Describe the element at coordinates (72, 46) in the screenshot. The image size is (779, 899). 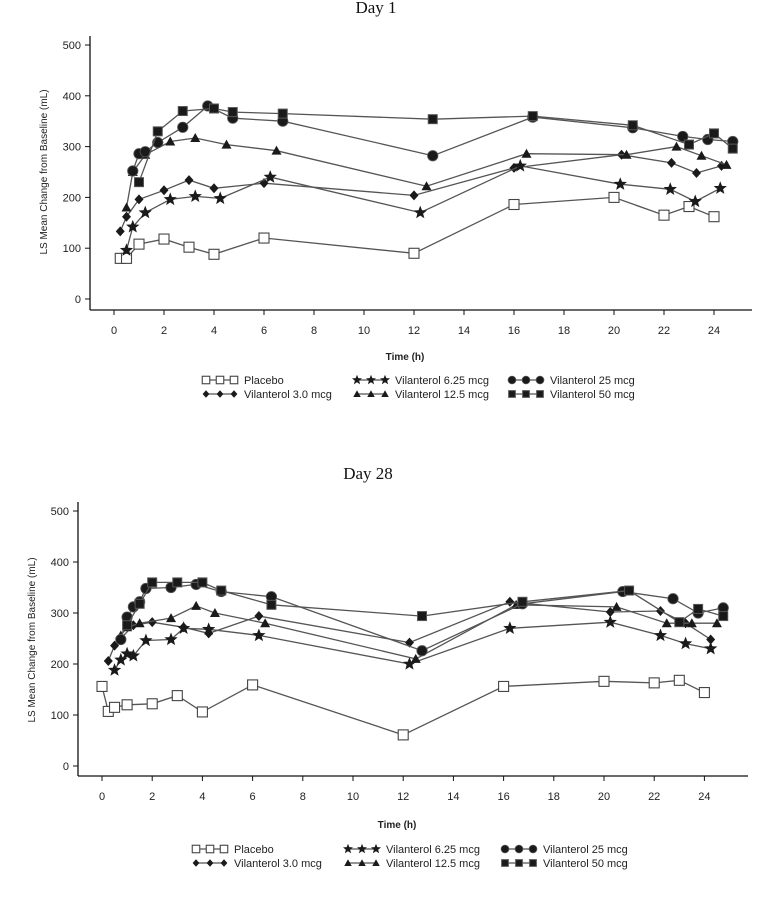
I see `y-tick-label: 500` at that location.